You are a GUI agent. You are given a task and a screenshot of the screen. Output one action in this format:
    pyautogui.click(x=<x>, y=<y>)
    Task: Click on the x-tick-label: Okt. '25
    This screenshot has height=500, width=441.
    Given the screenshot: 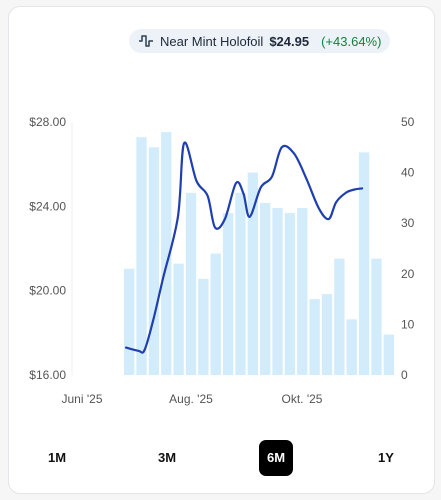 What is the action you would take?
    pyautogui.click(x=302, y=399)
    